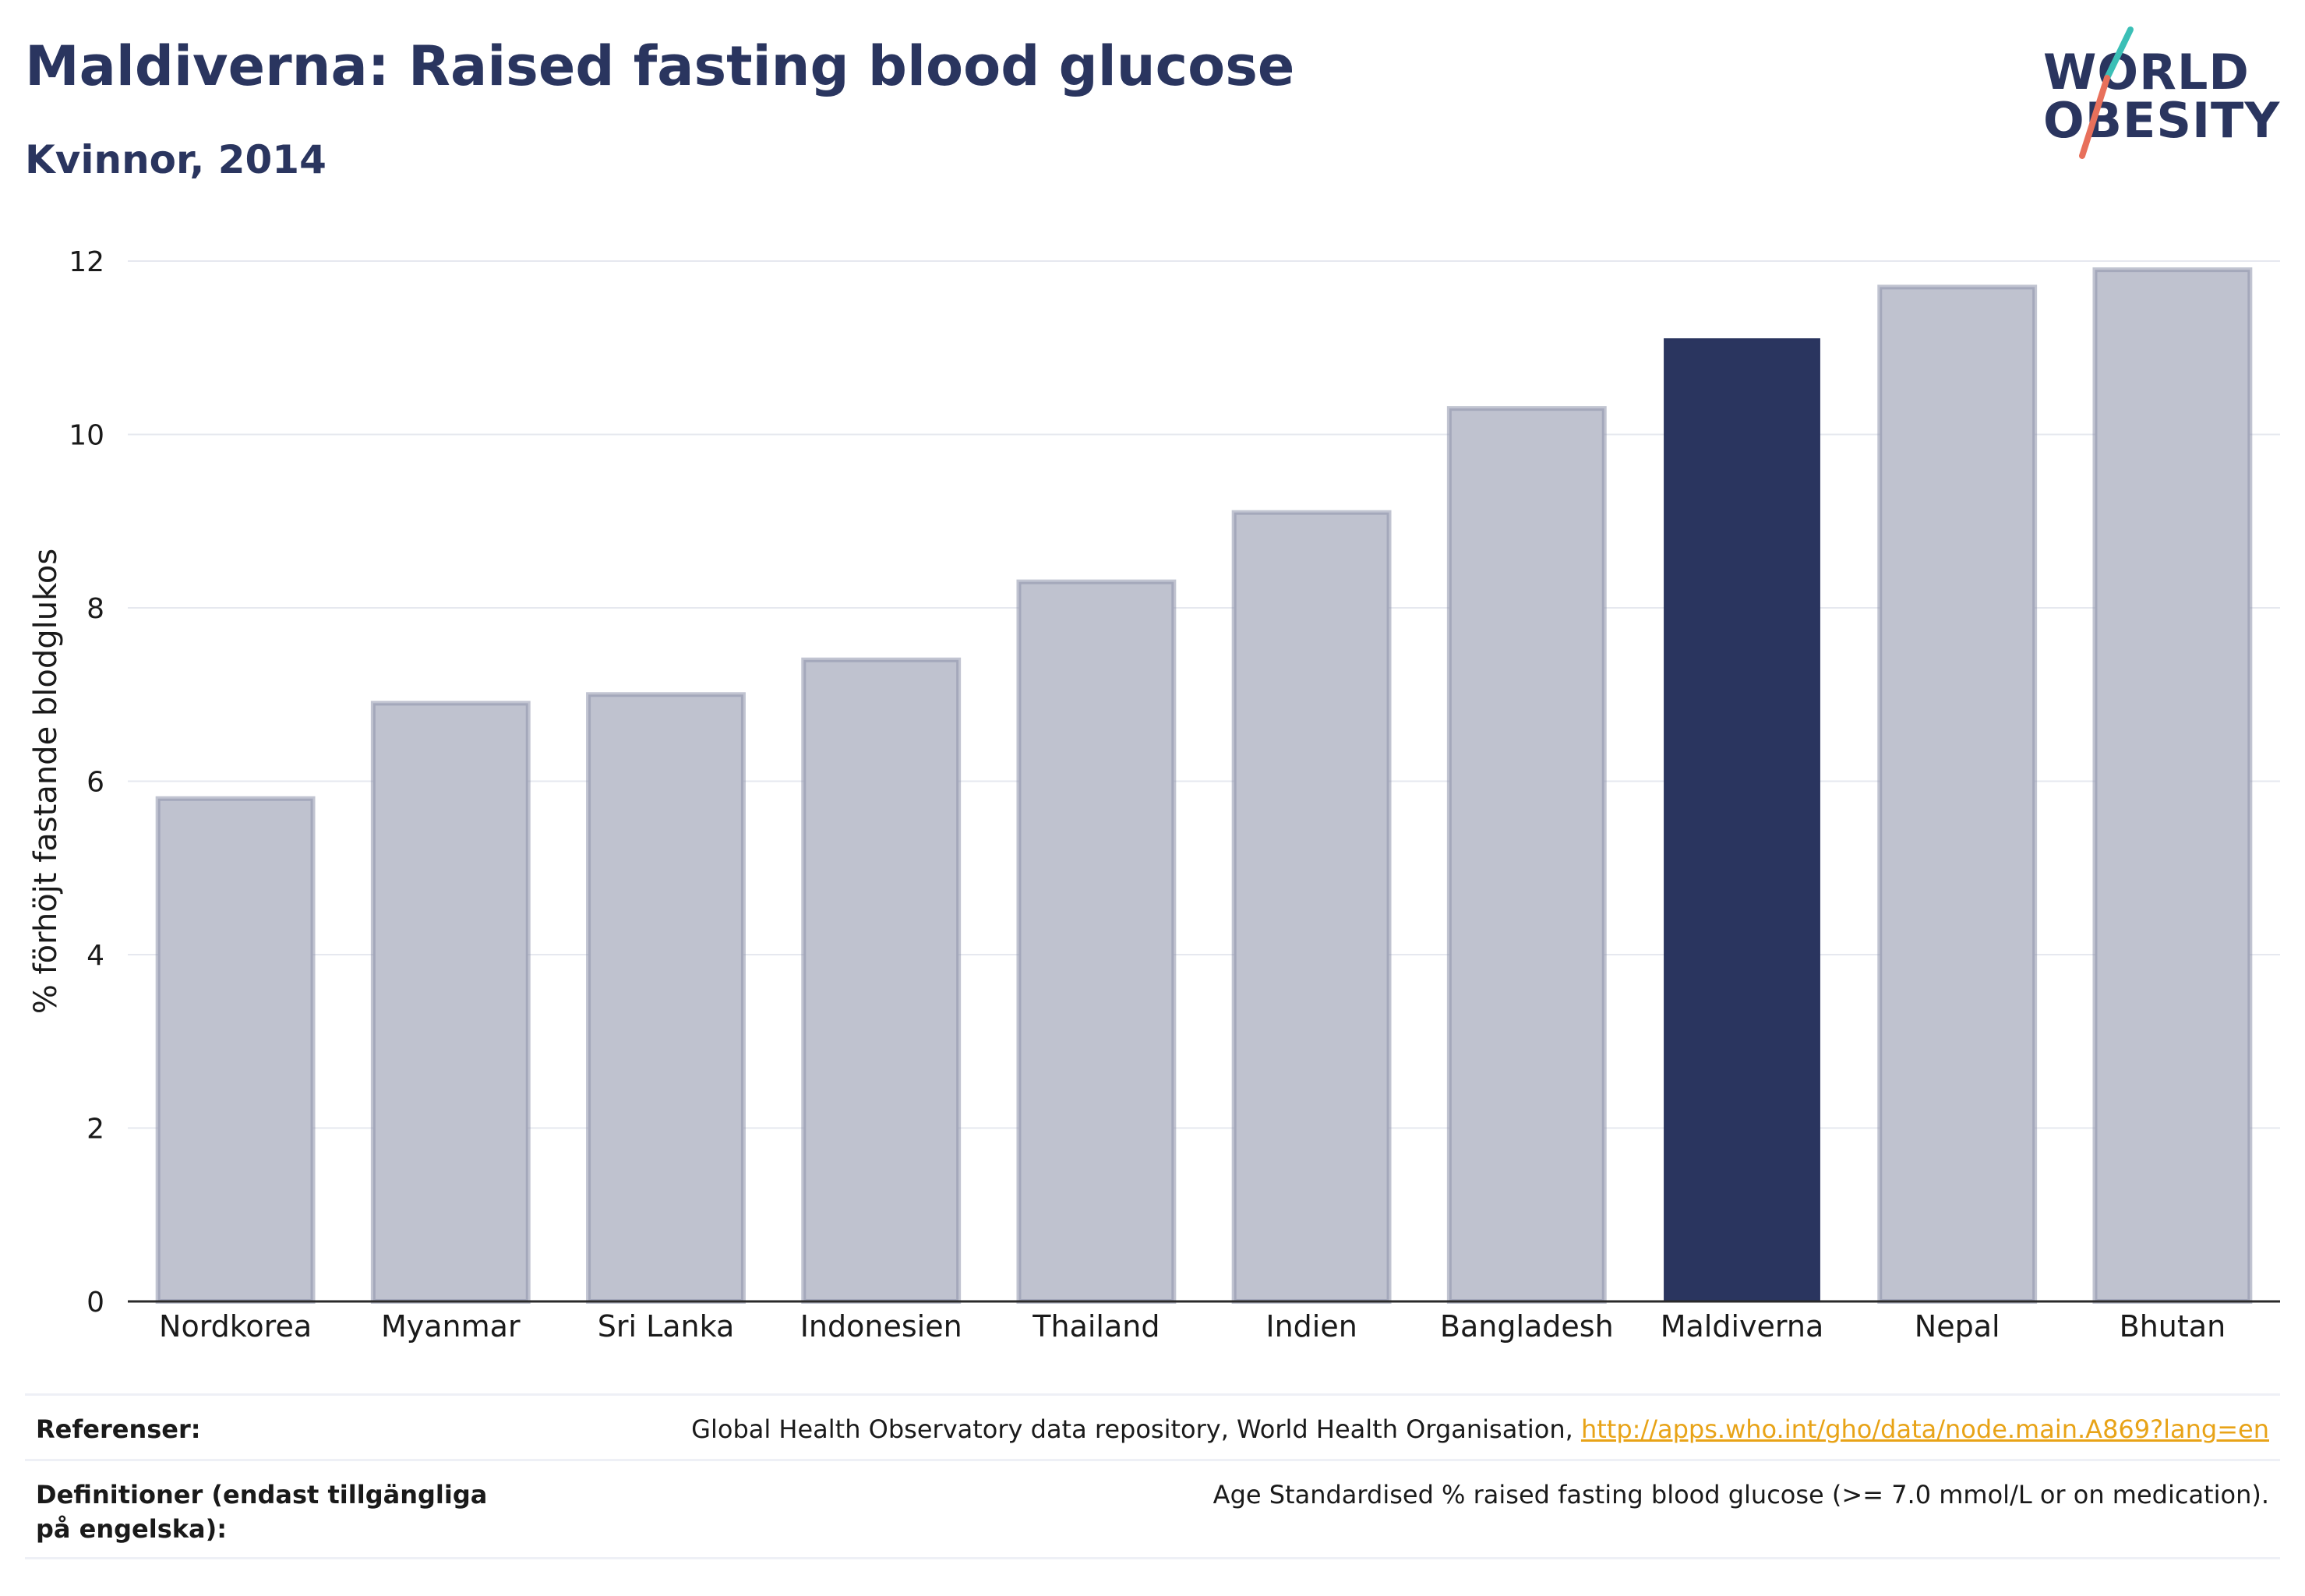  I want to click on y-tick-label: 6, so click(95, 783).